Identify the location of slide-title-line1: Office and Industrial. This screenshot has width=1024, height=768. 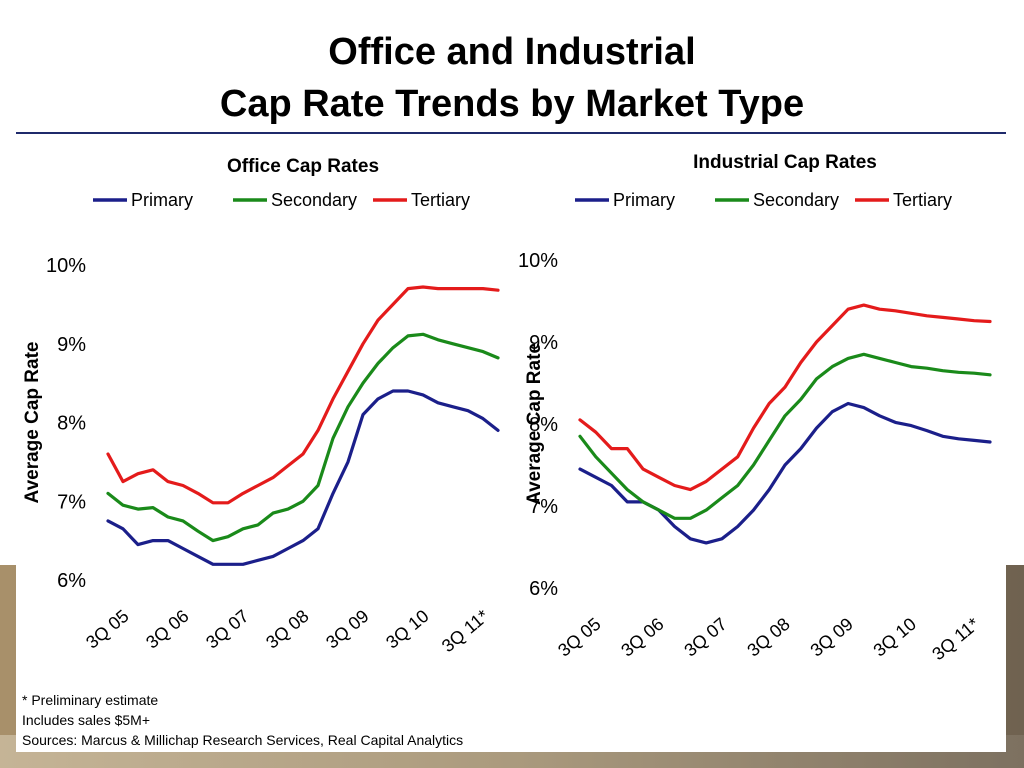
(512, 52).